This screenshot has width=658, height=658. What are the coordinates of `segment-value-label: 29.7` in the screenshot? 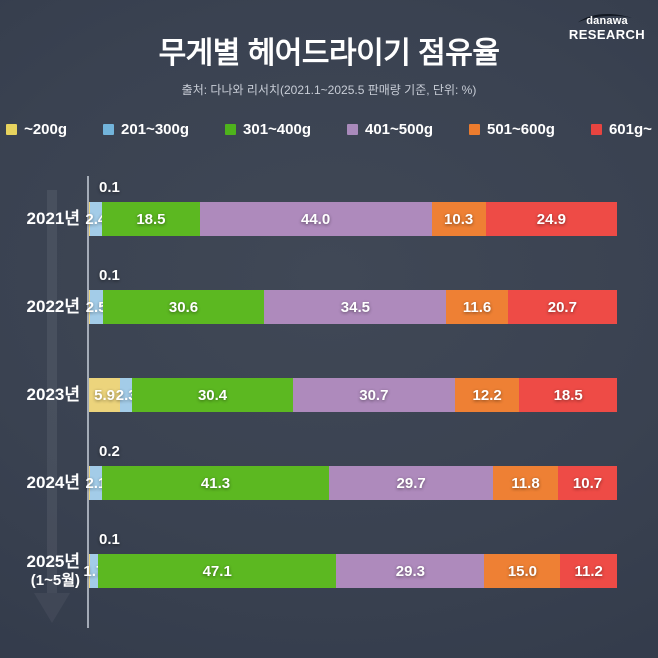 It's located at (411, 483).